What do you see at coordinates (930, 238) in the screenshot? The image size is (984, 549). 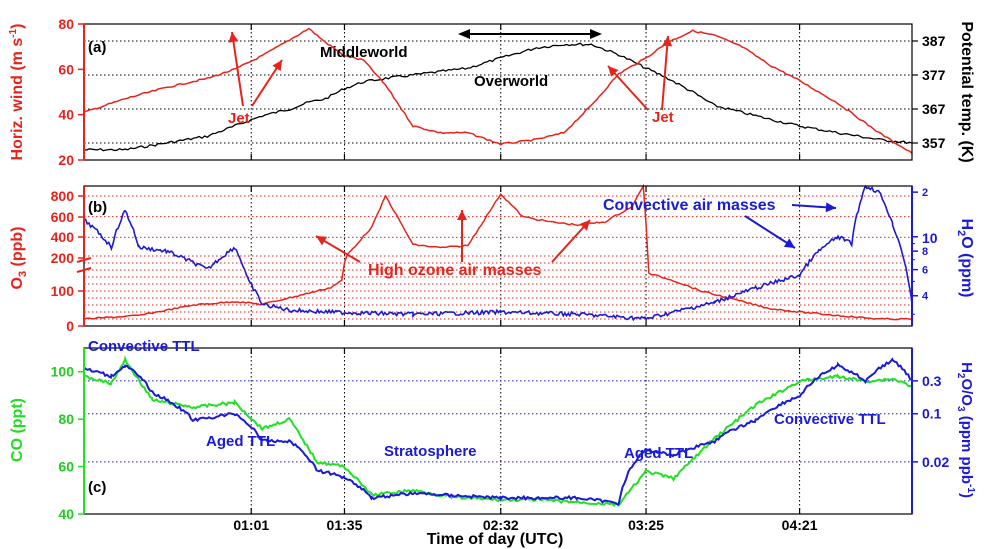 I see `ytick-right-label-b-3: 10` at bounding box center [930, 238].